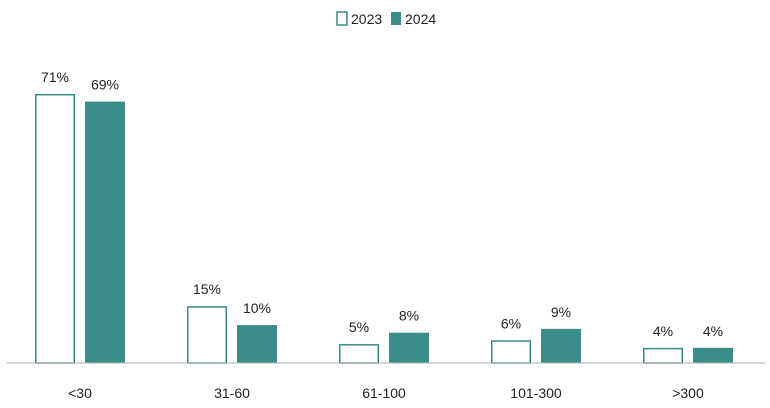  I want to click on legend-label-2024: 2024, so click(420, 19).